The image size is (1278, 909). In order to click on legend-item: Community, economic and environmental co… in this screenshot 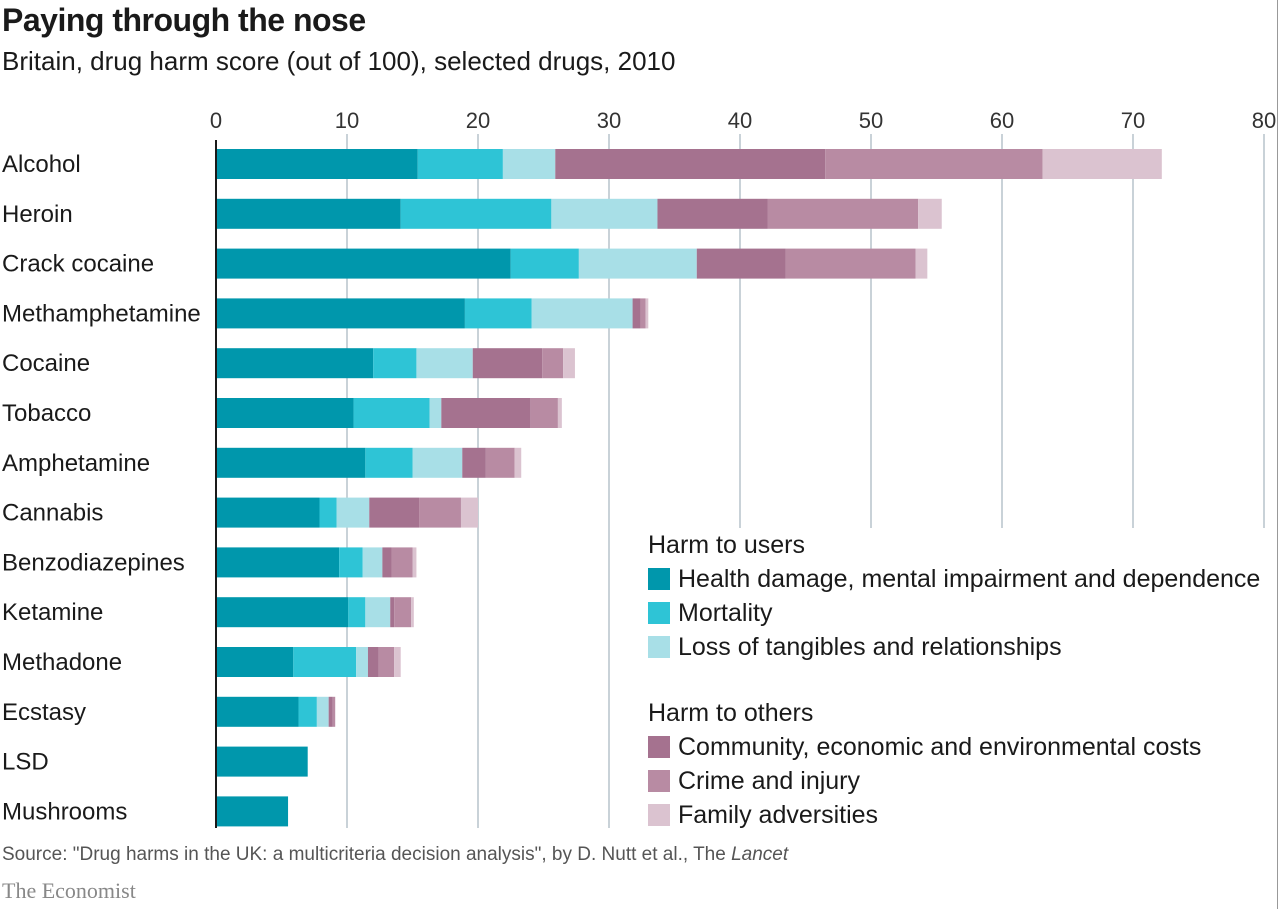, I will do `click(960, 747)`.